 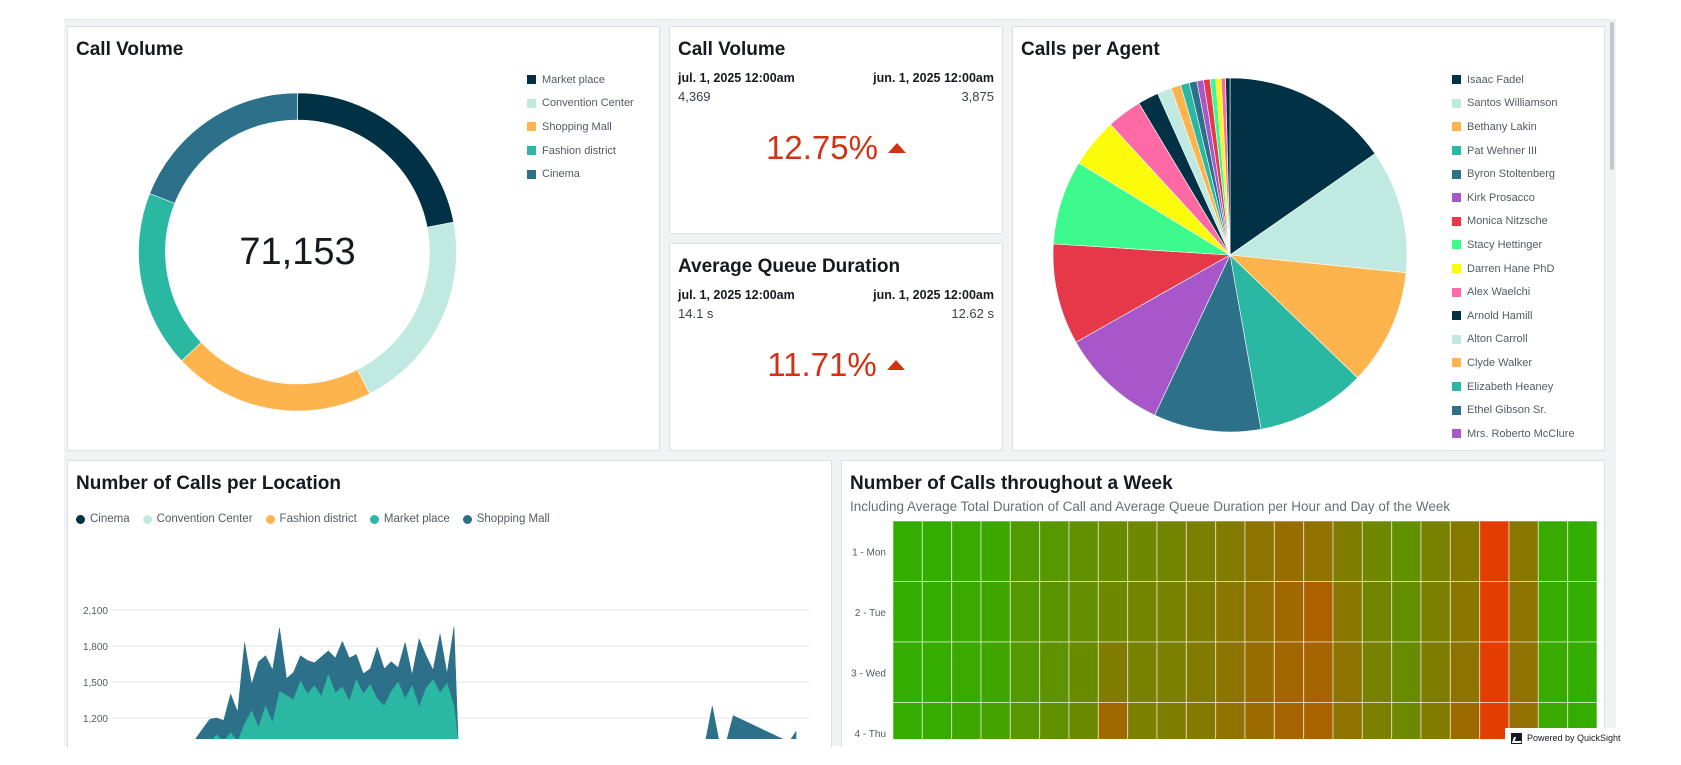 What do you see at coordinates (1513, 410) in the screenshot?
I see `legend-item: Ethel Gibson Sr.` at bounding box center [1513, 410].